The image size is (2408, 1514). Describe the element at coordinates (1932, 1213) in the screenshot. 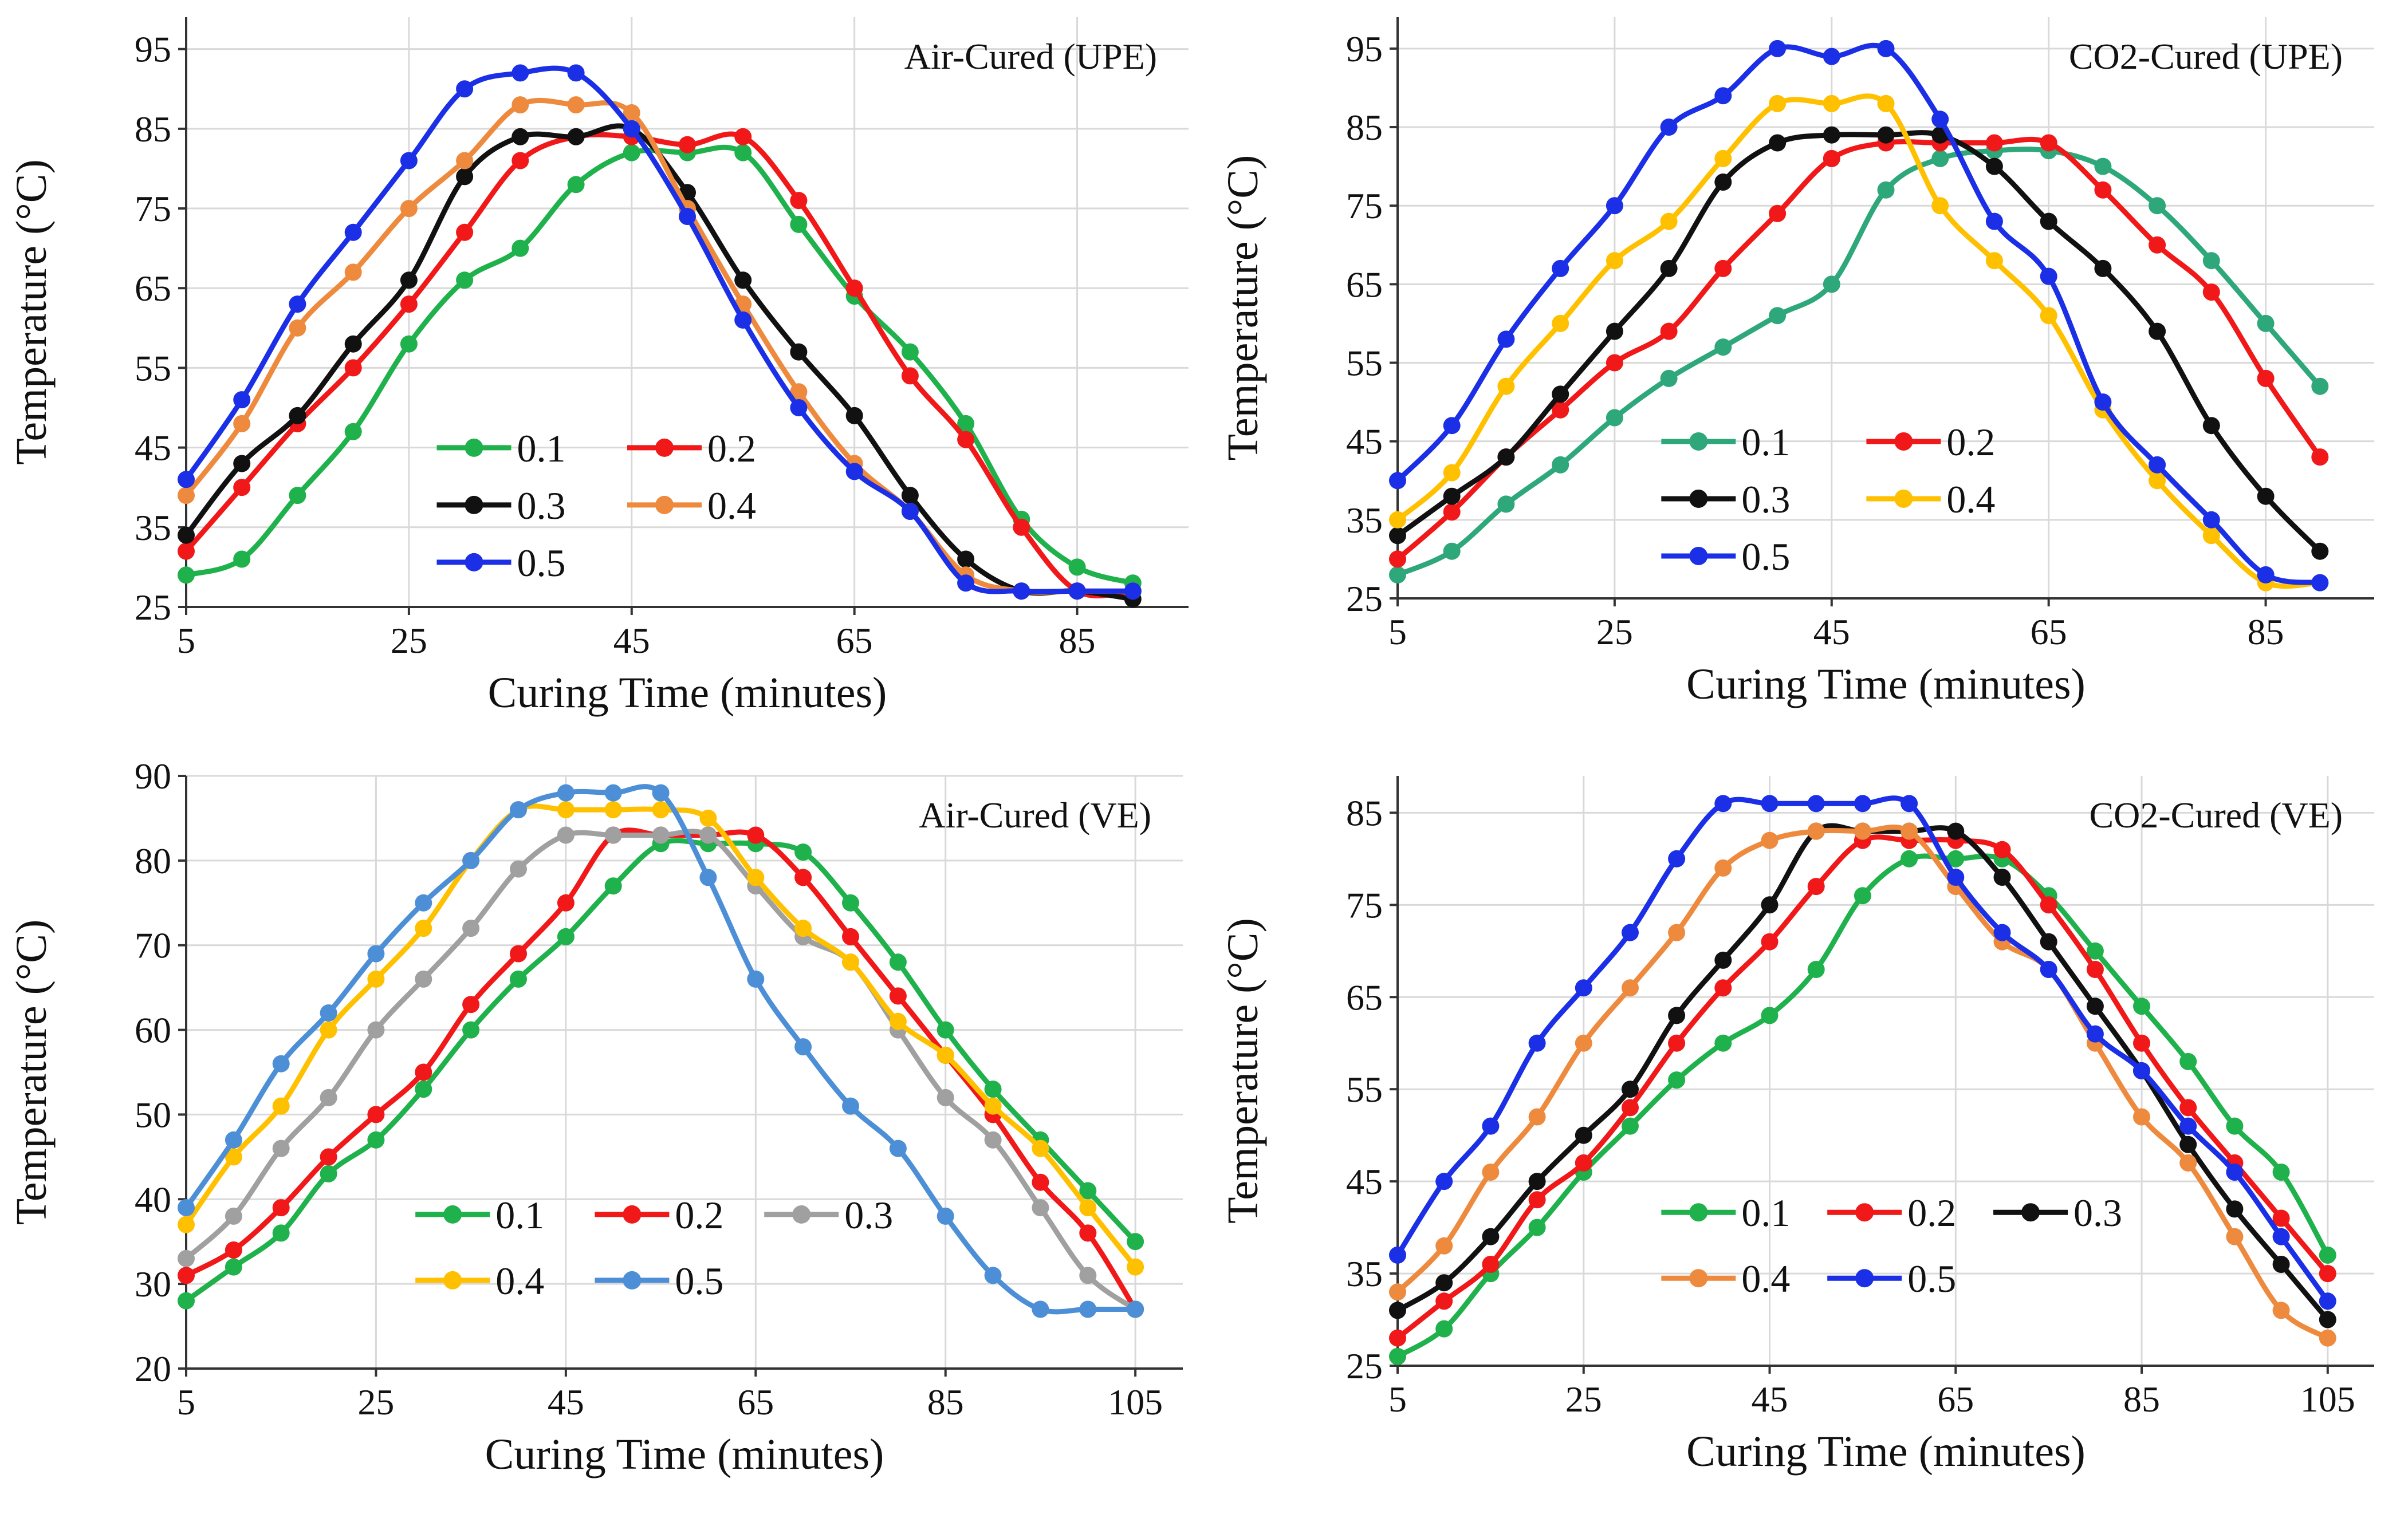

I see `legend-label: 0.2` at that location.